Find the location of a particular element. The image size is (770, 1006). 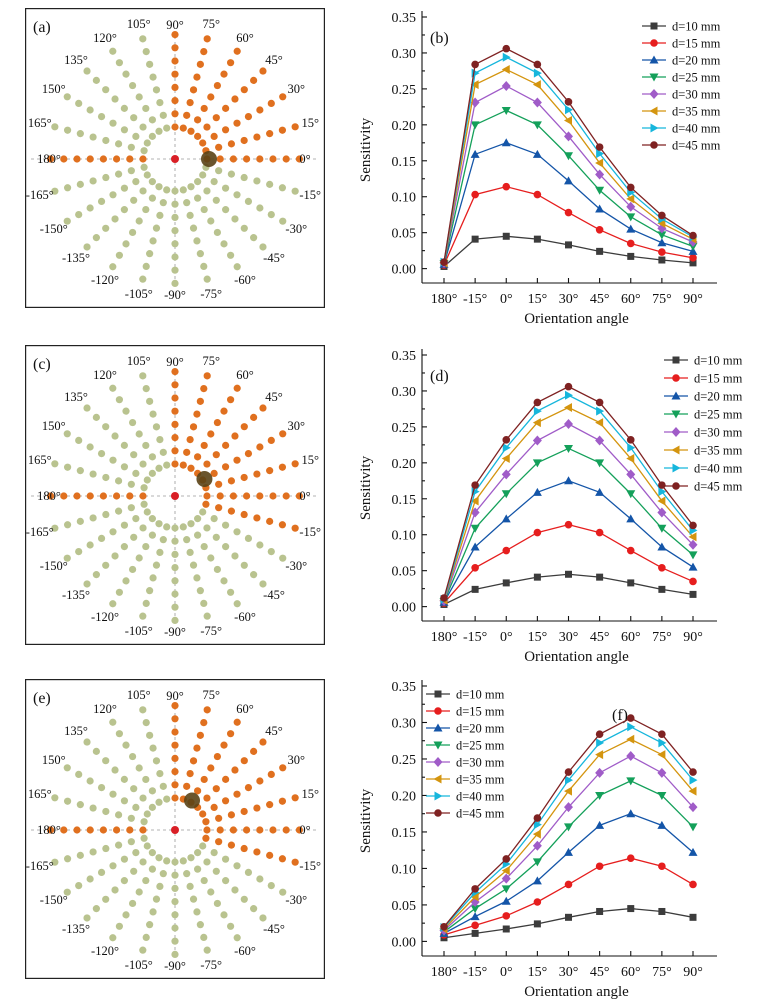

angle-label: -90° is located at coordinates (175, 295).